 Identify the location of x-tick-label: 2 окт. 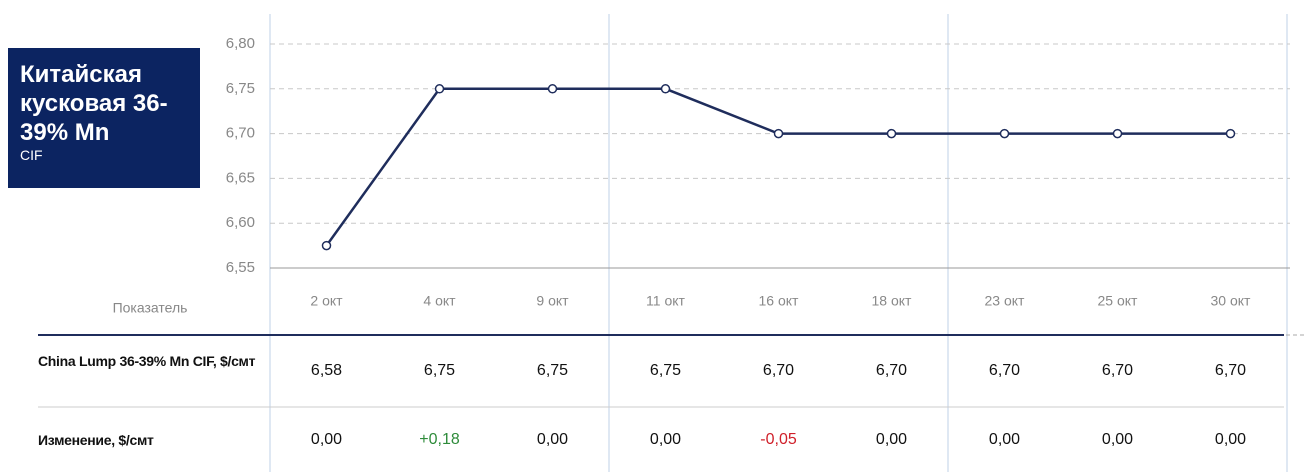
(326, 301).